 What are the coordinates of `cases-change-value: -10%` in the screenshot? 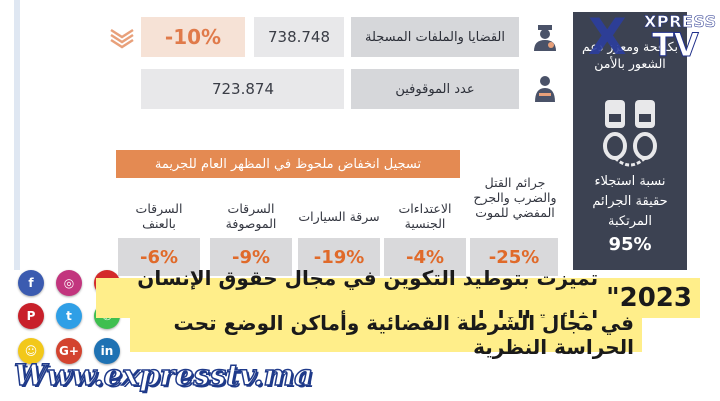 It's located at (193, 37).